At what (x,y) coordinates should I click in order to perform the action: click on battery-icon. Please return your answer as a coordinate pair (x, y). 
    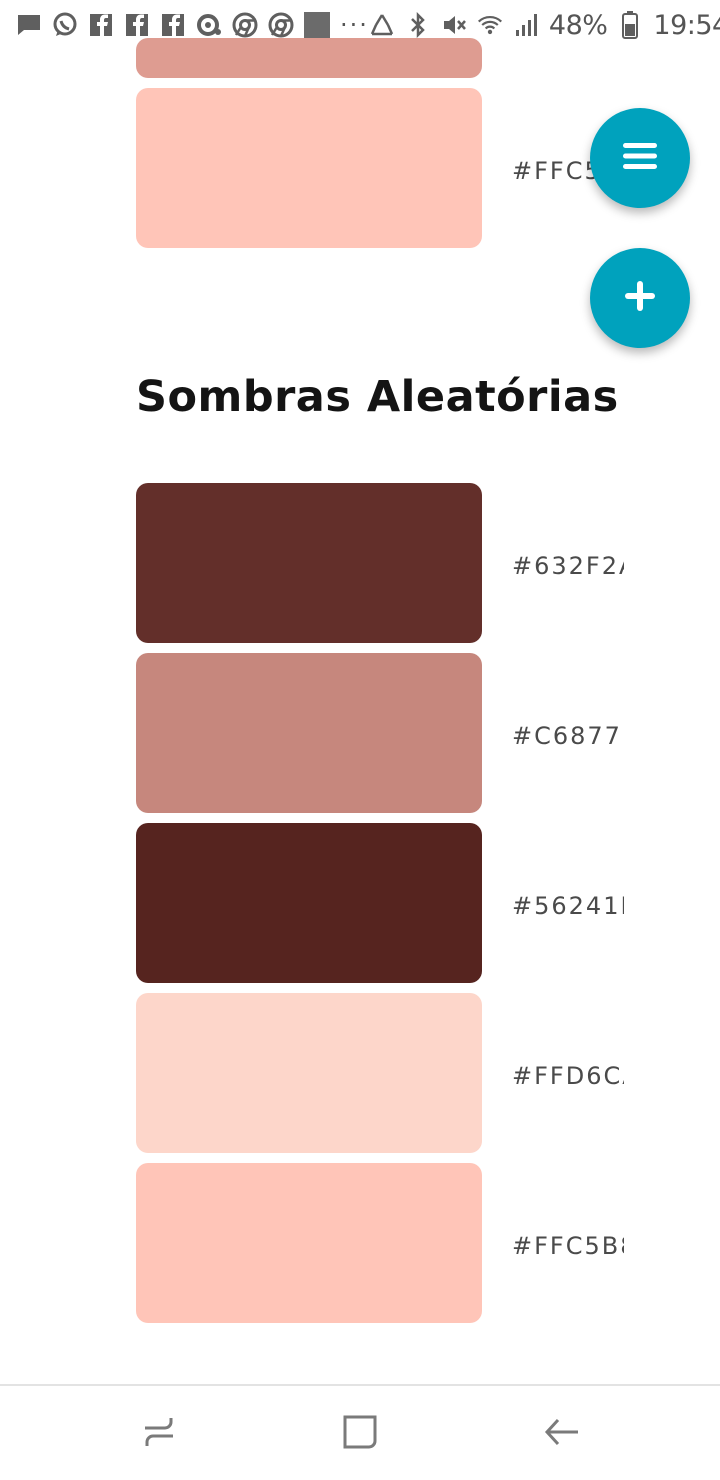
    Looking at the image, I should click on (630, 25).